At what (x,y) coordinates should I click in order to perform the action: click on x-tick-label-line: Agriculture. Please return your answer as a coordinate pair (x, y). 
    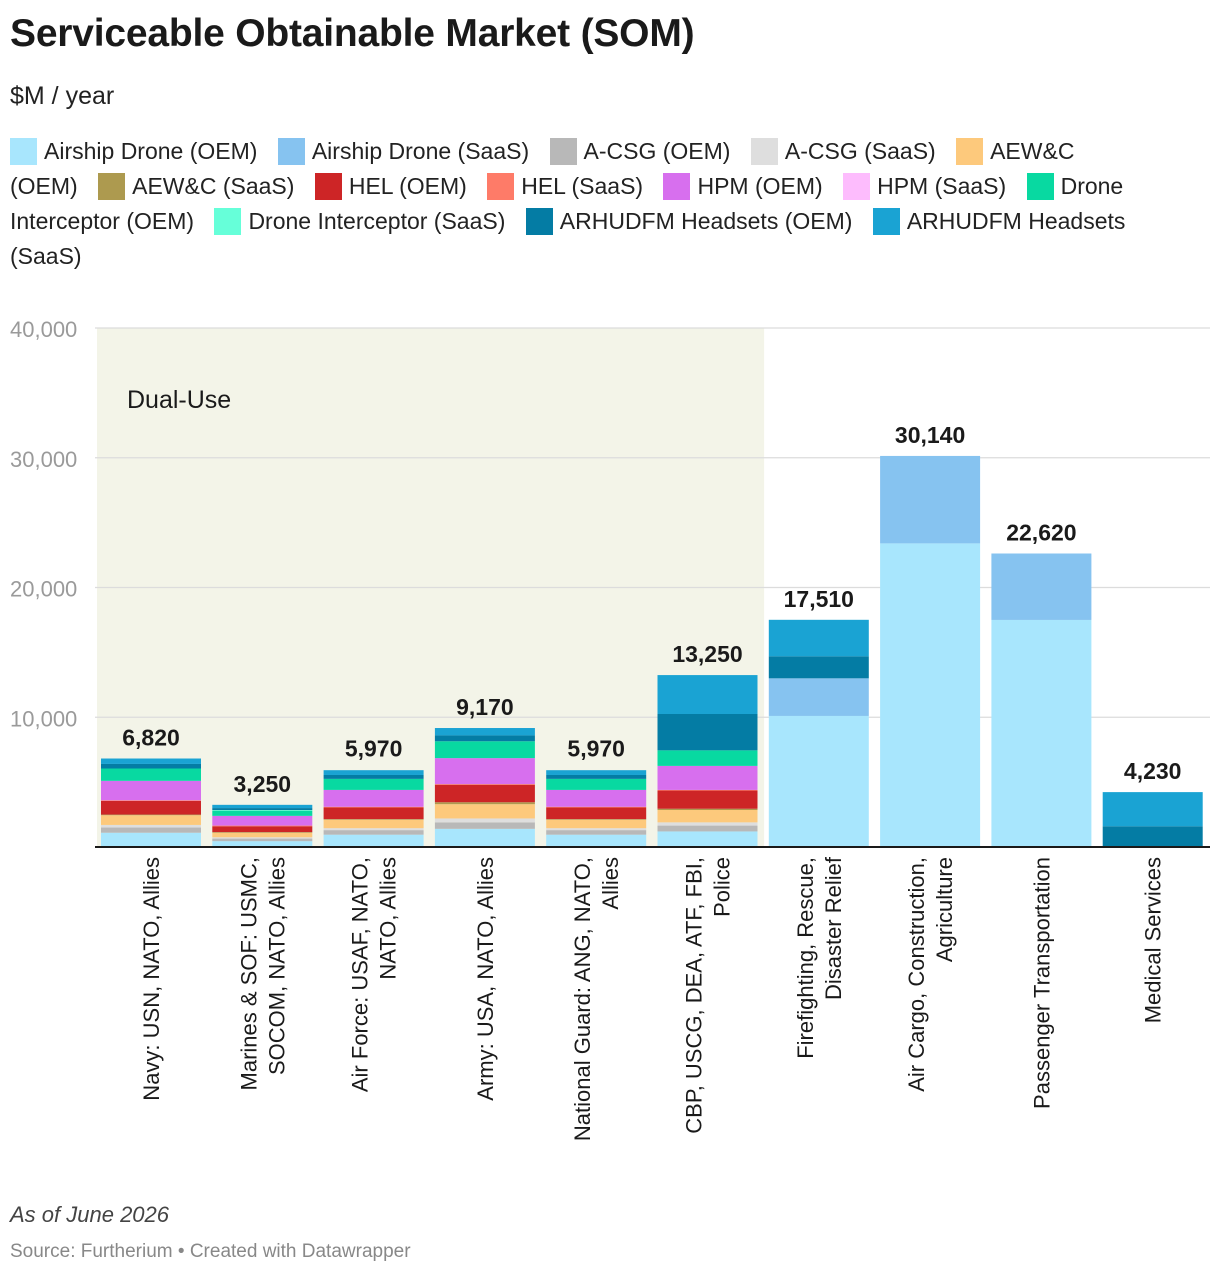
    Looking at the image, I should click on (944, 909).